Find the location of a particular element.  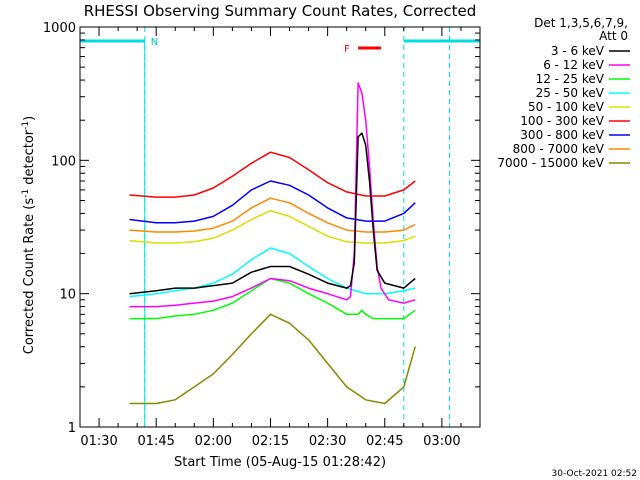

legend-label-25-50-kev: 25 - 50 keV is located at coordinates (570, 93).